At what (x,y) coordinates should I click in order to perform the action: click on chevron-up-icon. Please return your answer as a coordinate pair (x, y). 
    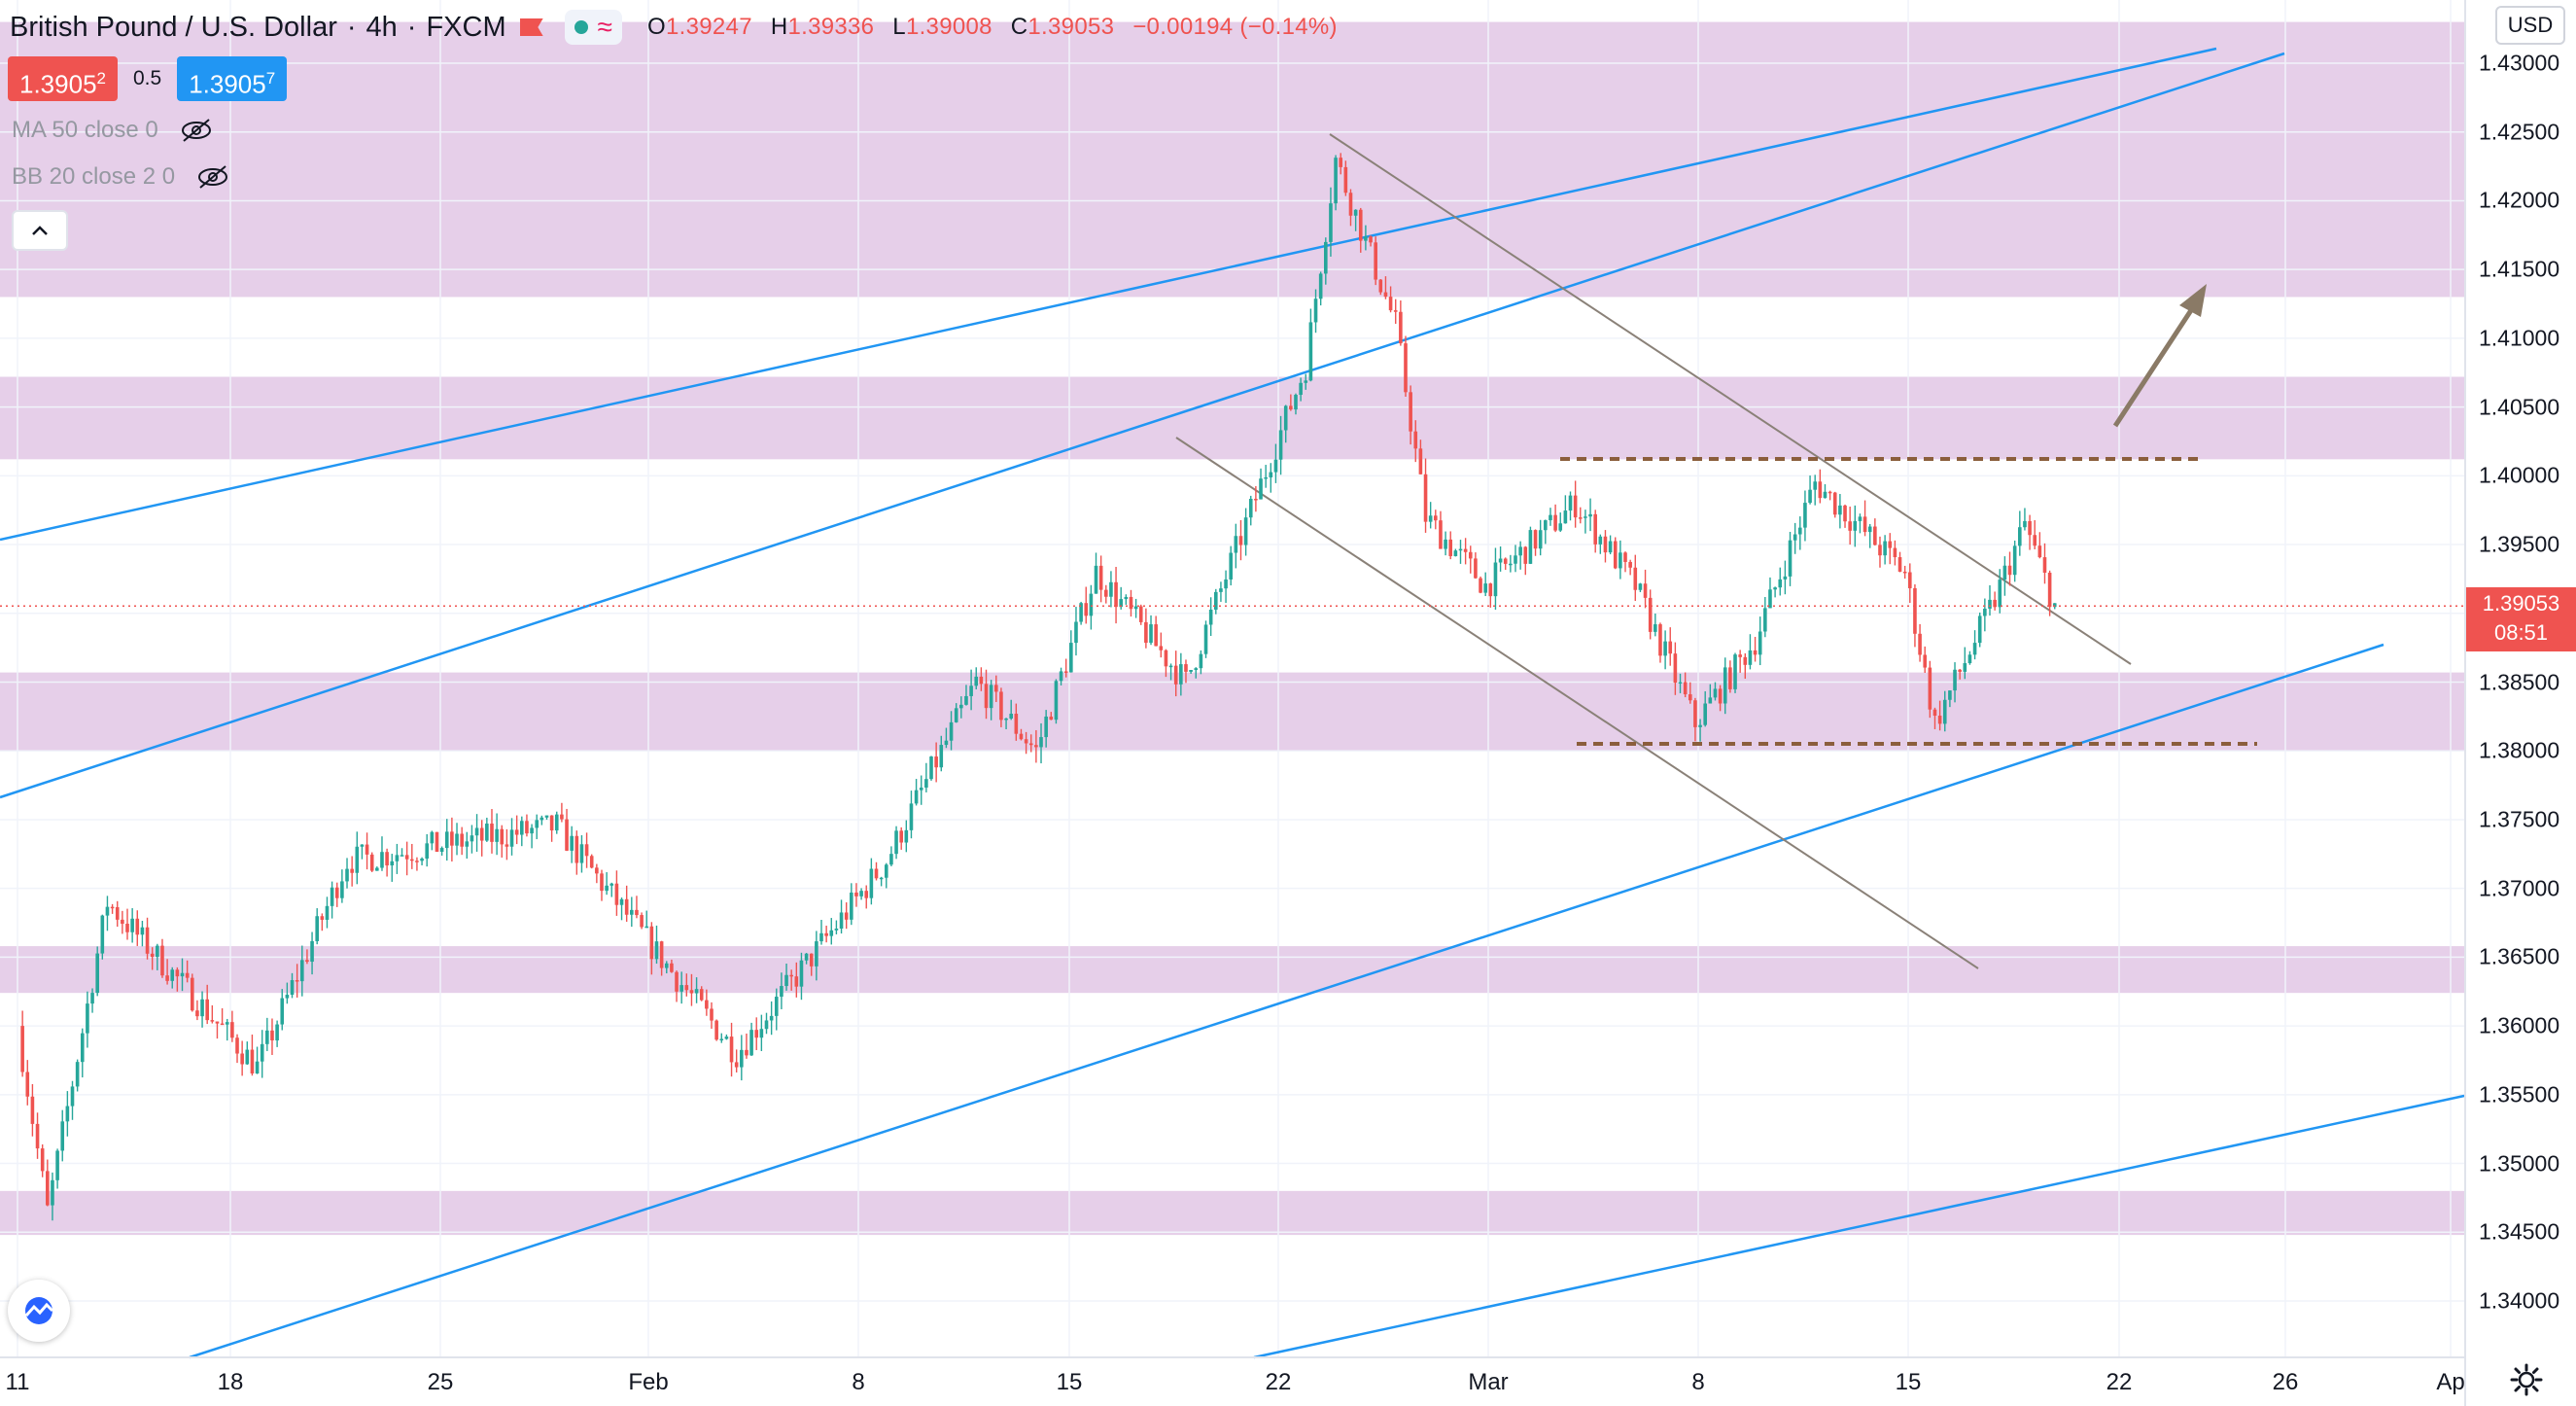
    Looking at the image, I should click on (40, 230).